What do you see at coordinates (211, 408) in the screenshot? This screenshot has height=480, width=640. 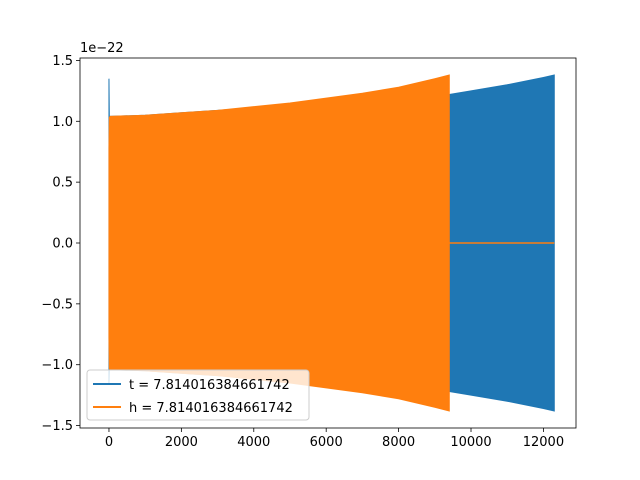 I see `legend-label-h: h = 7.814016384661742` at bounding box center [211, 408].